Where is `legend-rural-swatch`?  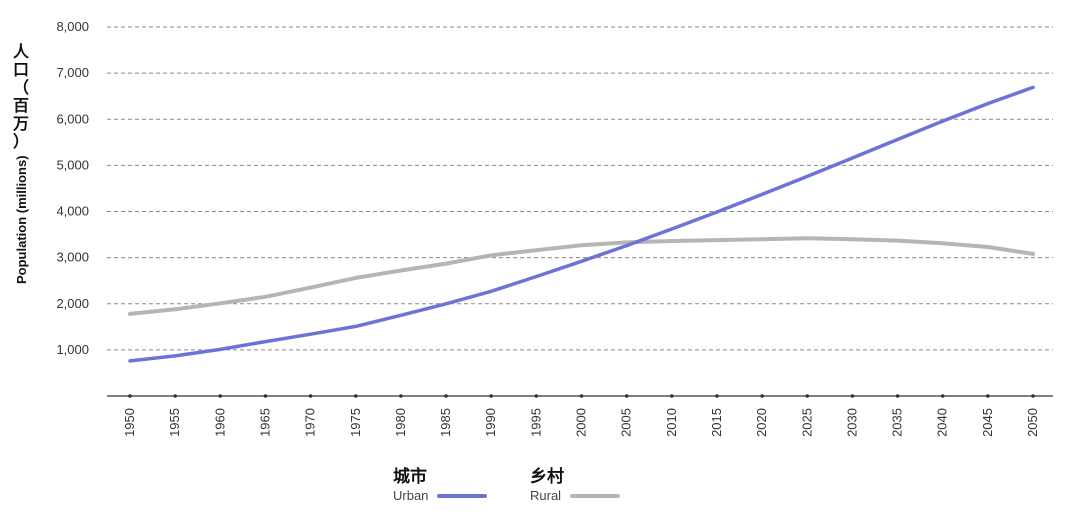 legend-rural-swatch is located at coordinates (594, 495).